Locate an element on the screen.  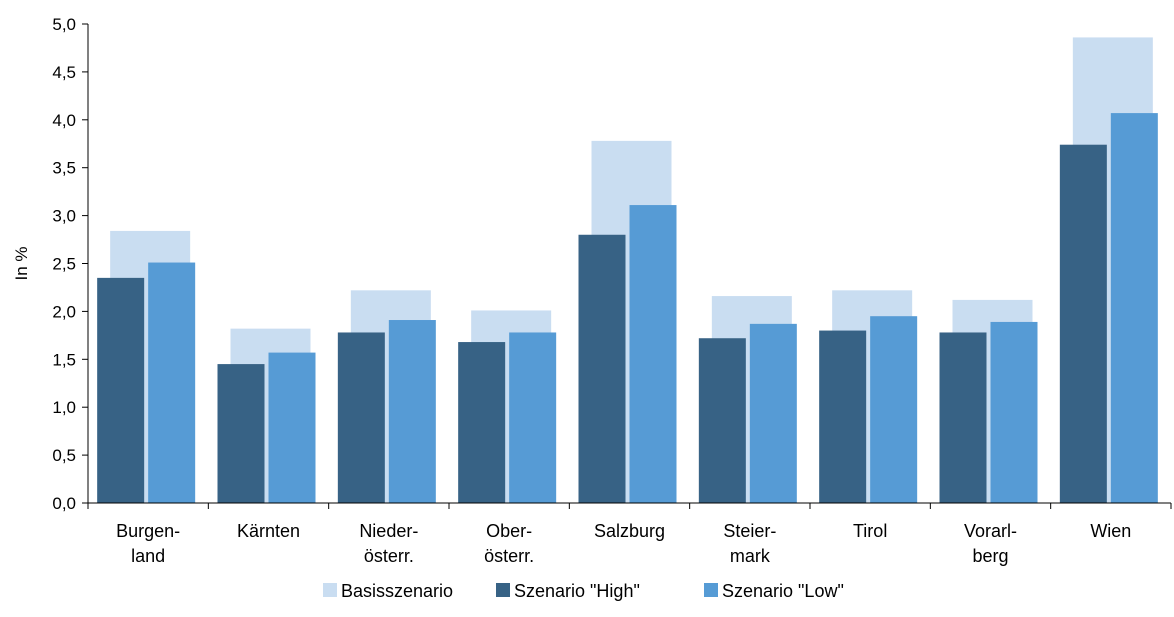
y-tick-label: 0,5 is located at coordinates (64, 455).